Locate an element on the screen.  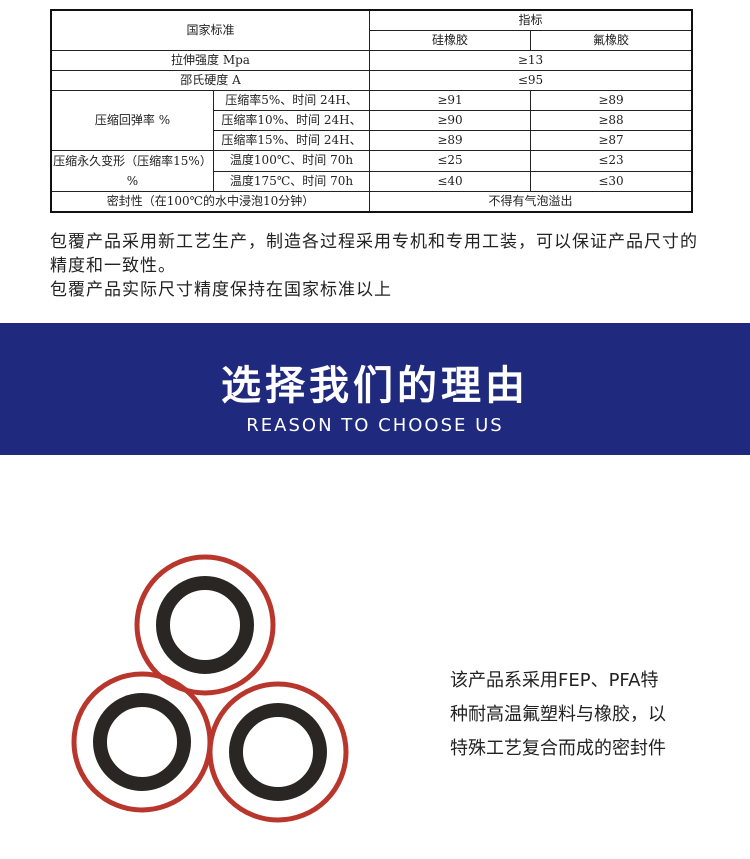
hardness-value: ≤95 is located at coordinates (531, 80).